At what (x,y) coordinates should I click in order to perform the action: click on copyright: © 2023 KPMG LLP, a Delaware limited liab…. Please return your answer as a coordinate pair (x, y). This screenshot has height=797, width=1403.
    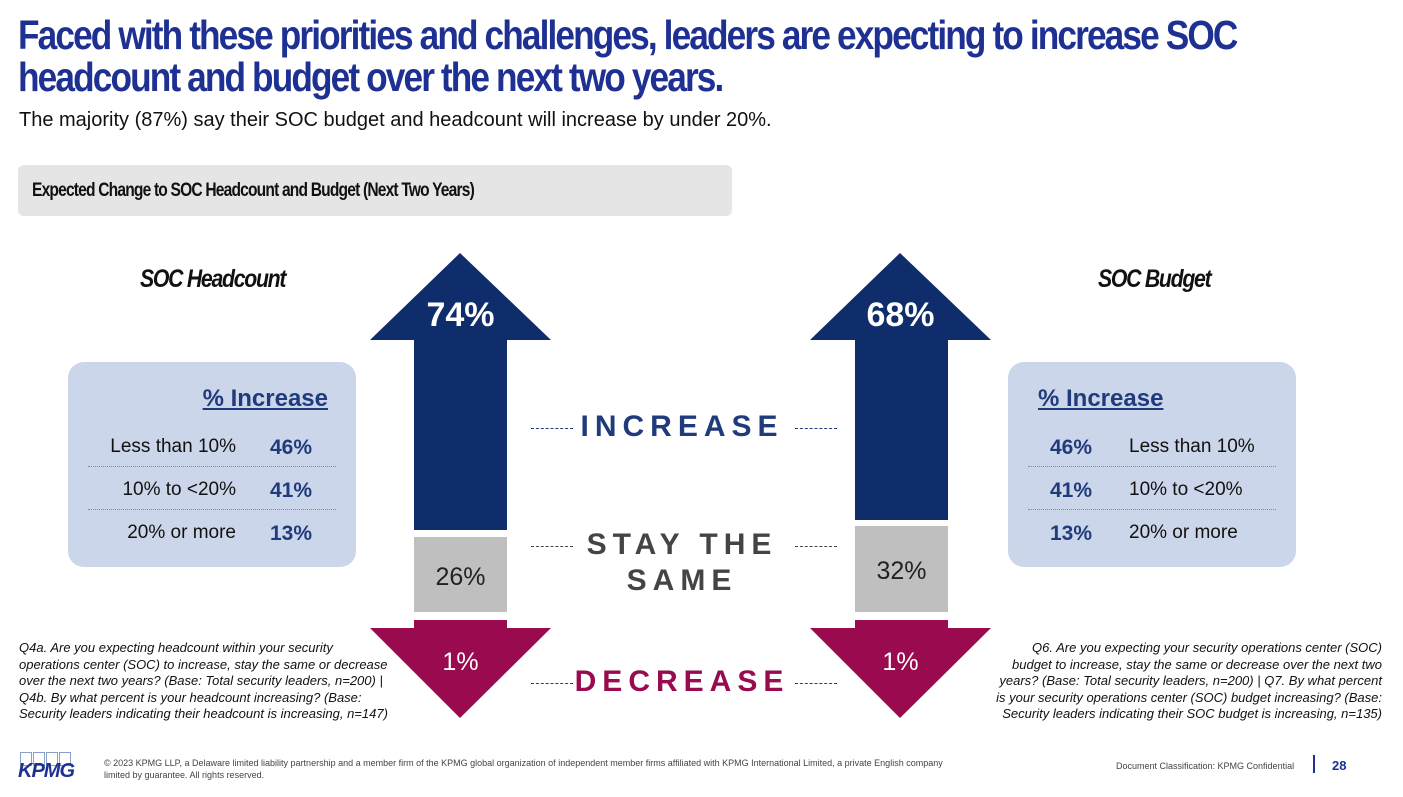
    Looking at the image, I should click on (523, 769).